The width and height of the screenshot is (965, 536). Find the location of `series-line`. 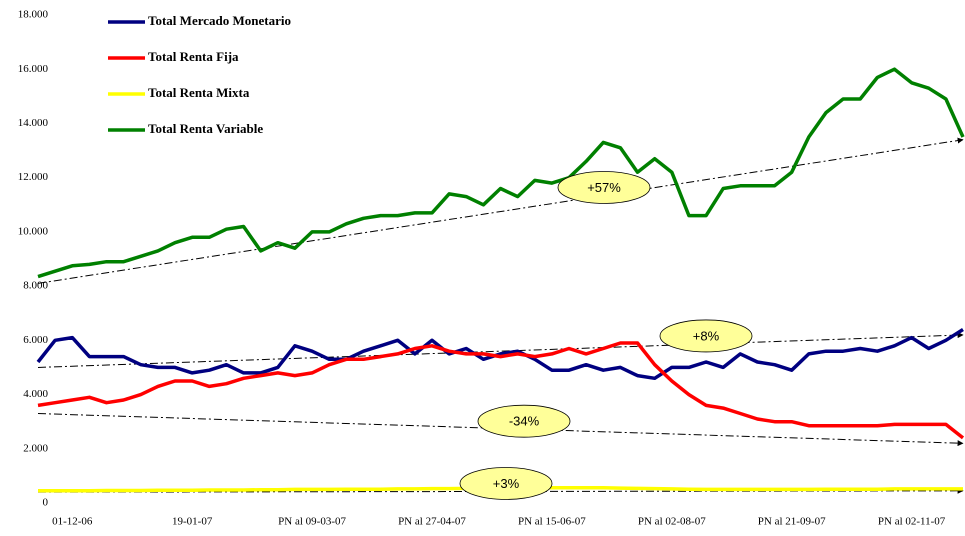

series-line is located at coordinates (500, 354).